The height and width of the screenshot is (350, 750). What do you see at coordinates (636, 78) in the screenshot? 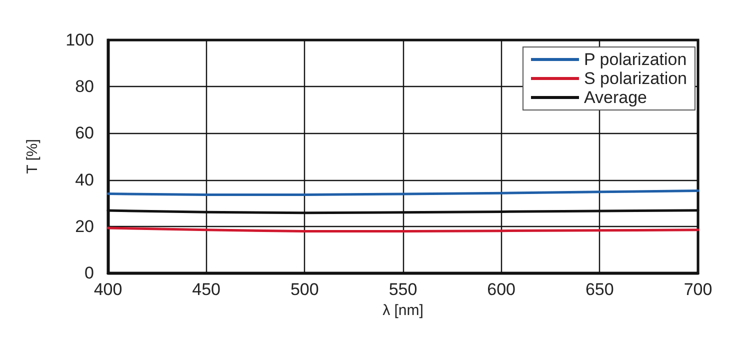
I see `legend-label: S polarization` at bounding box center [636, 78].